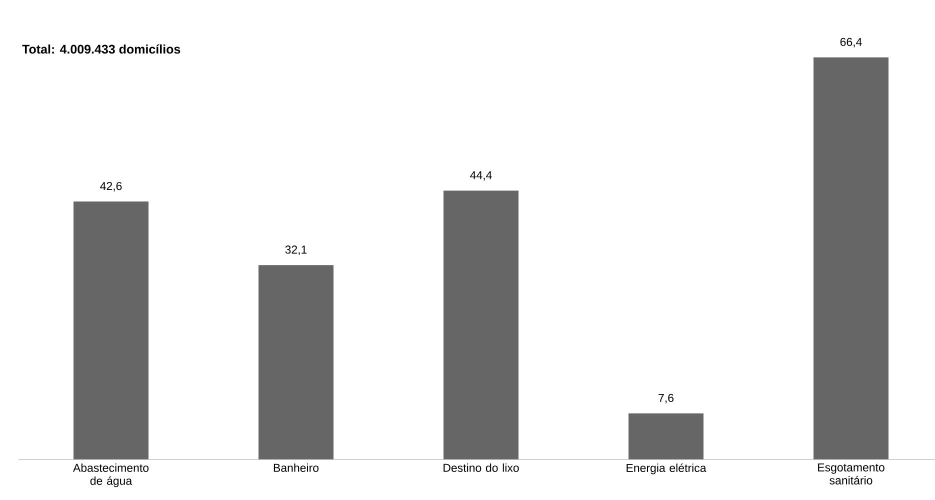  I want to click on x-tick-label: Banheiro, so click(296, 467).